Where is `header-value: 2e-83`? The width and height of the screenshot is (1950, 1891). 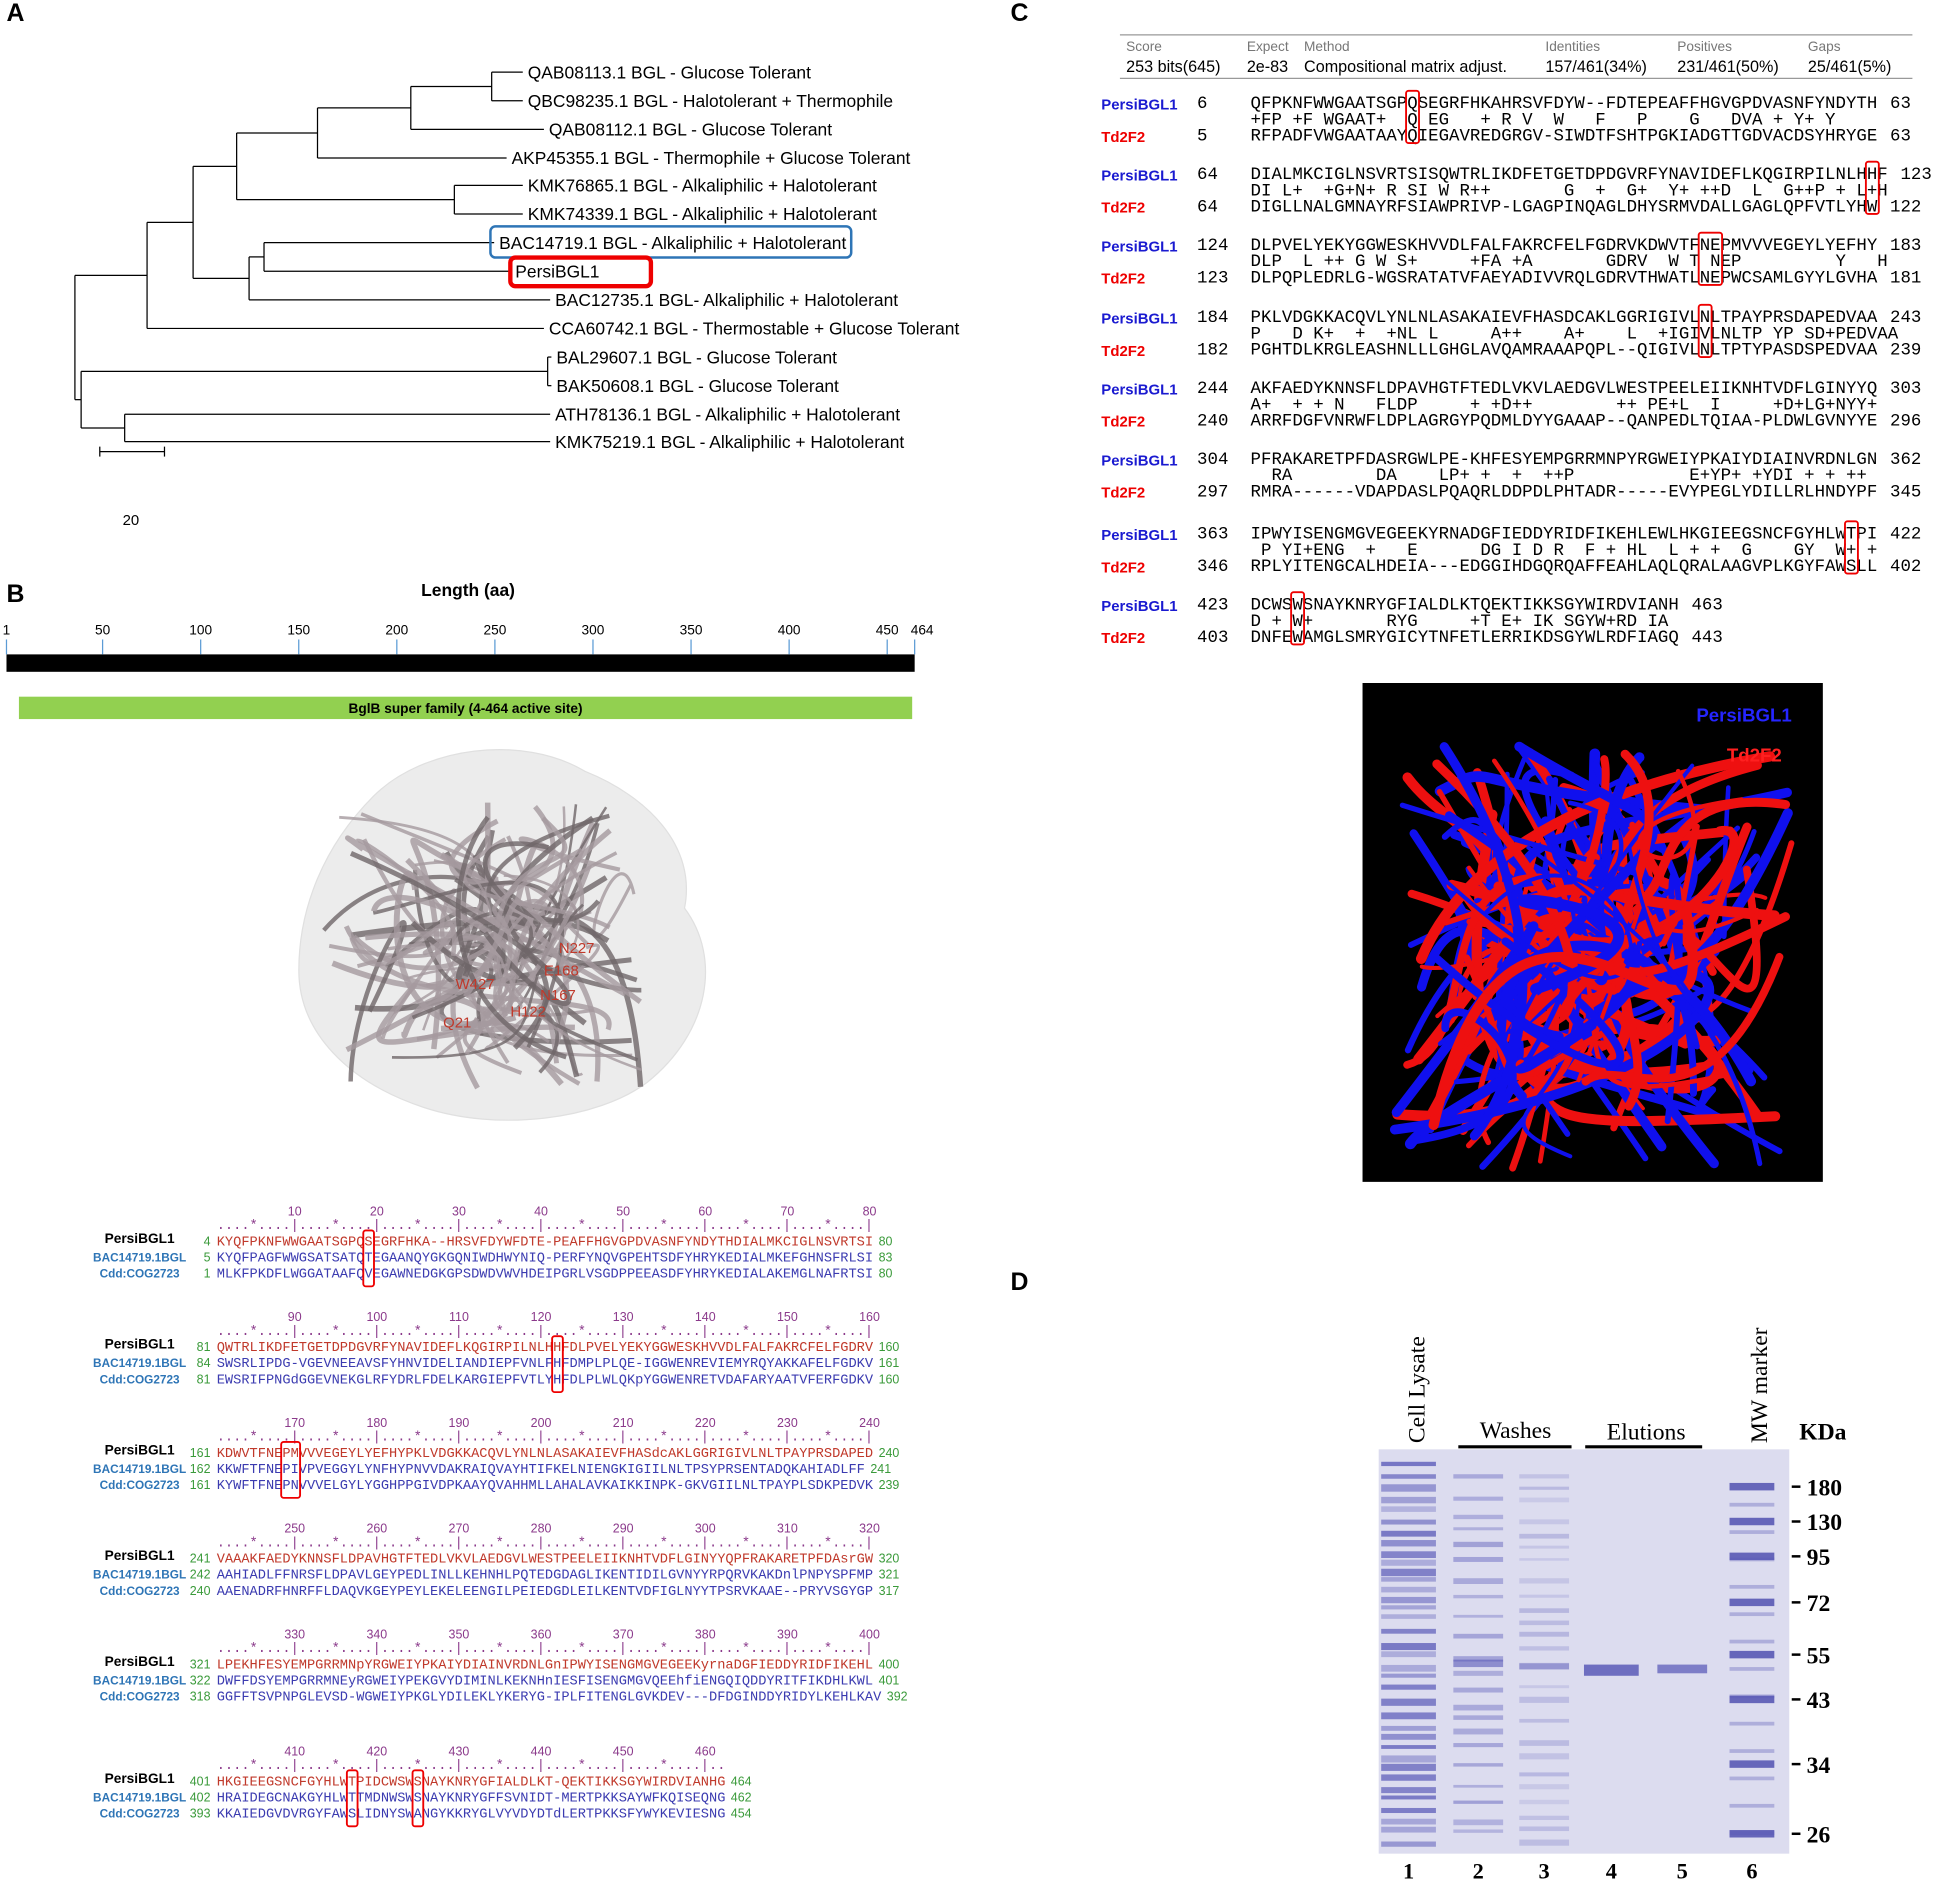
header-value: 2e-83 is located at coordinates (1267, 67).